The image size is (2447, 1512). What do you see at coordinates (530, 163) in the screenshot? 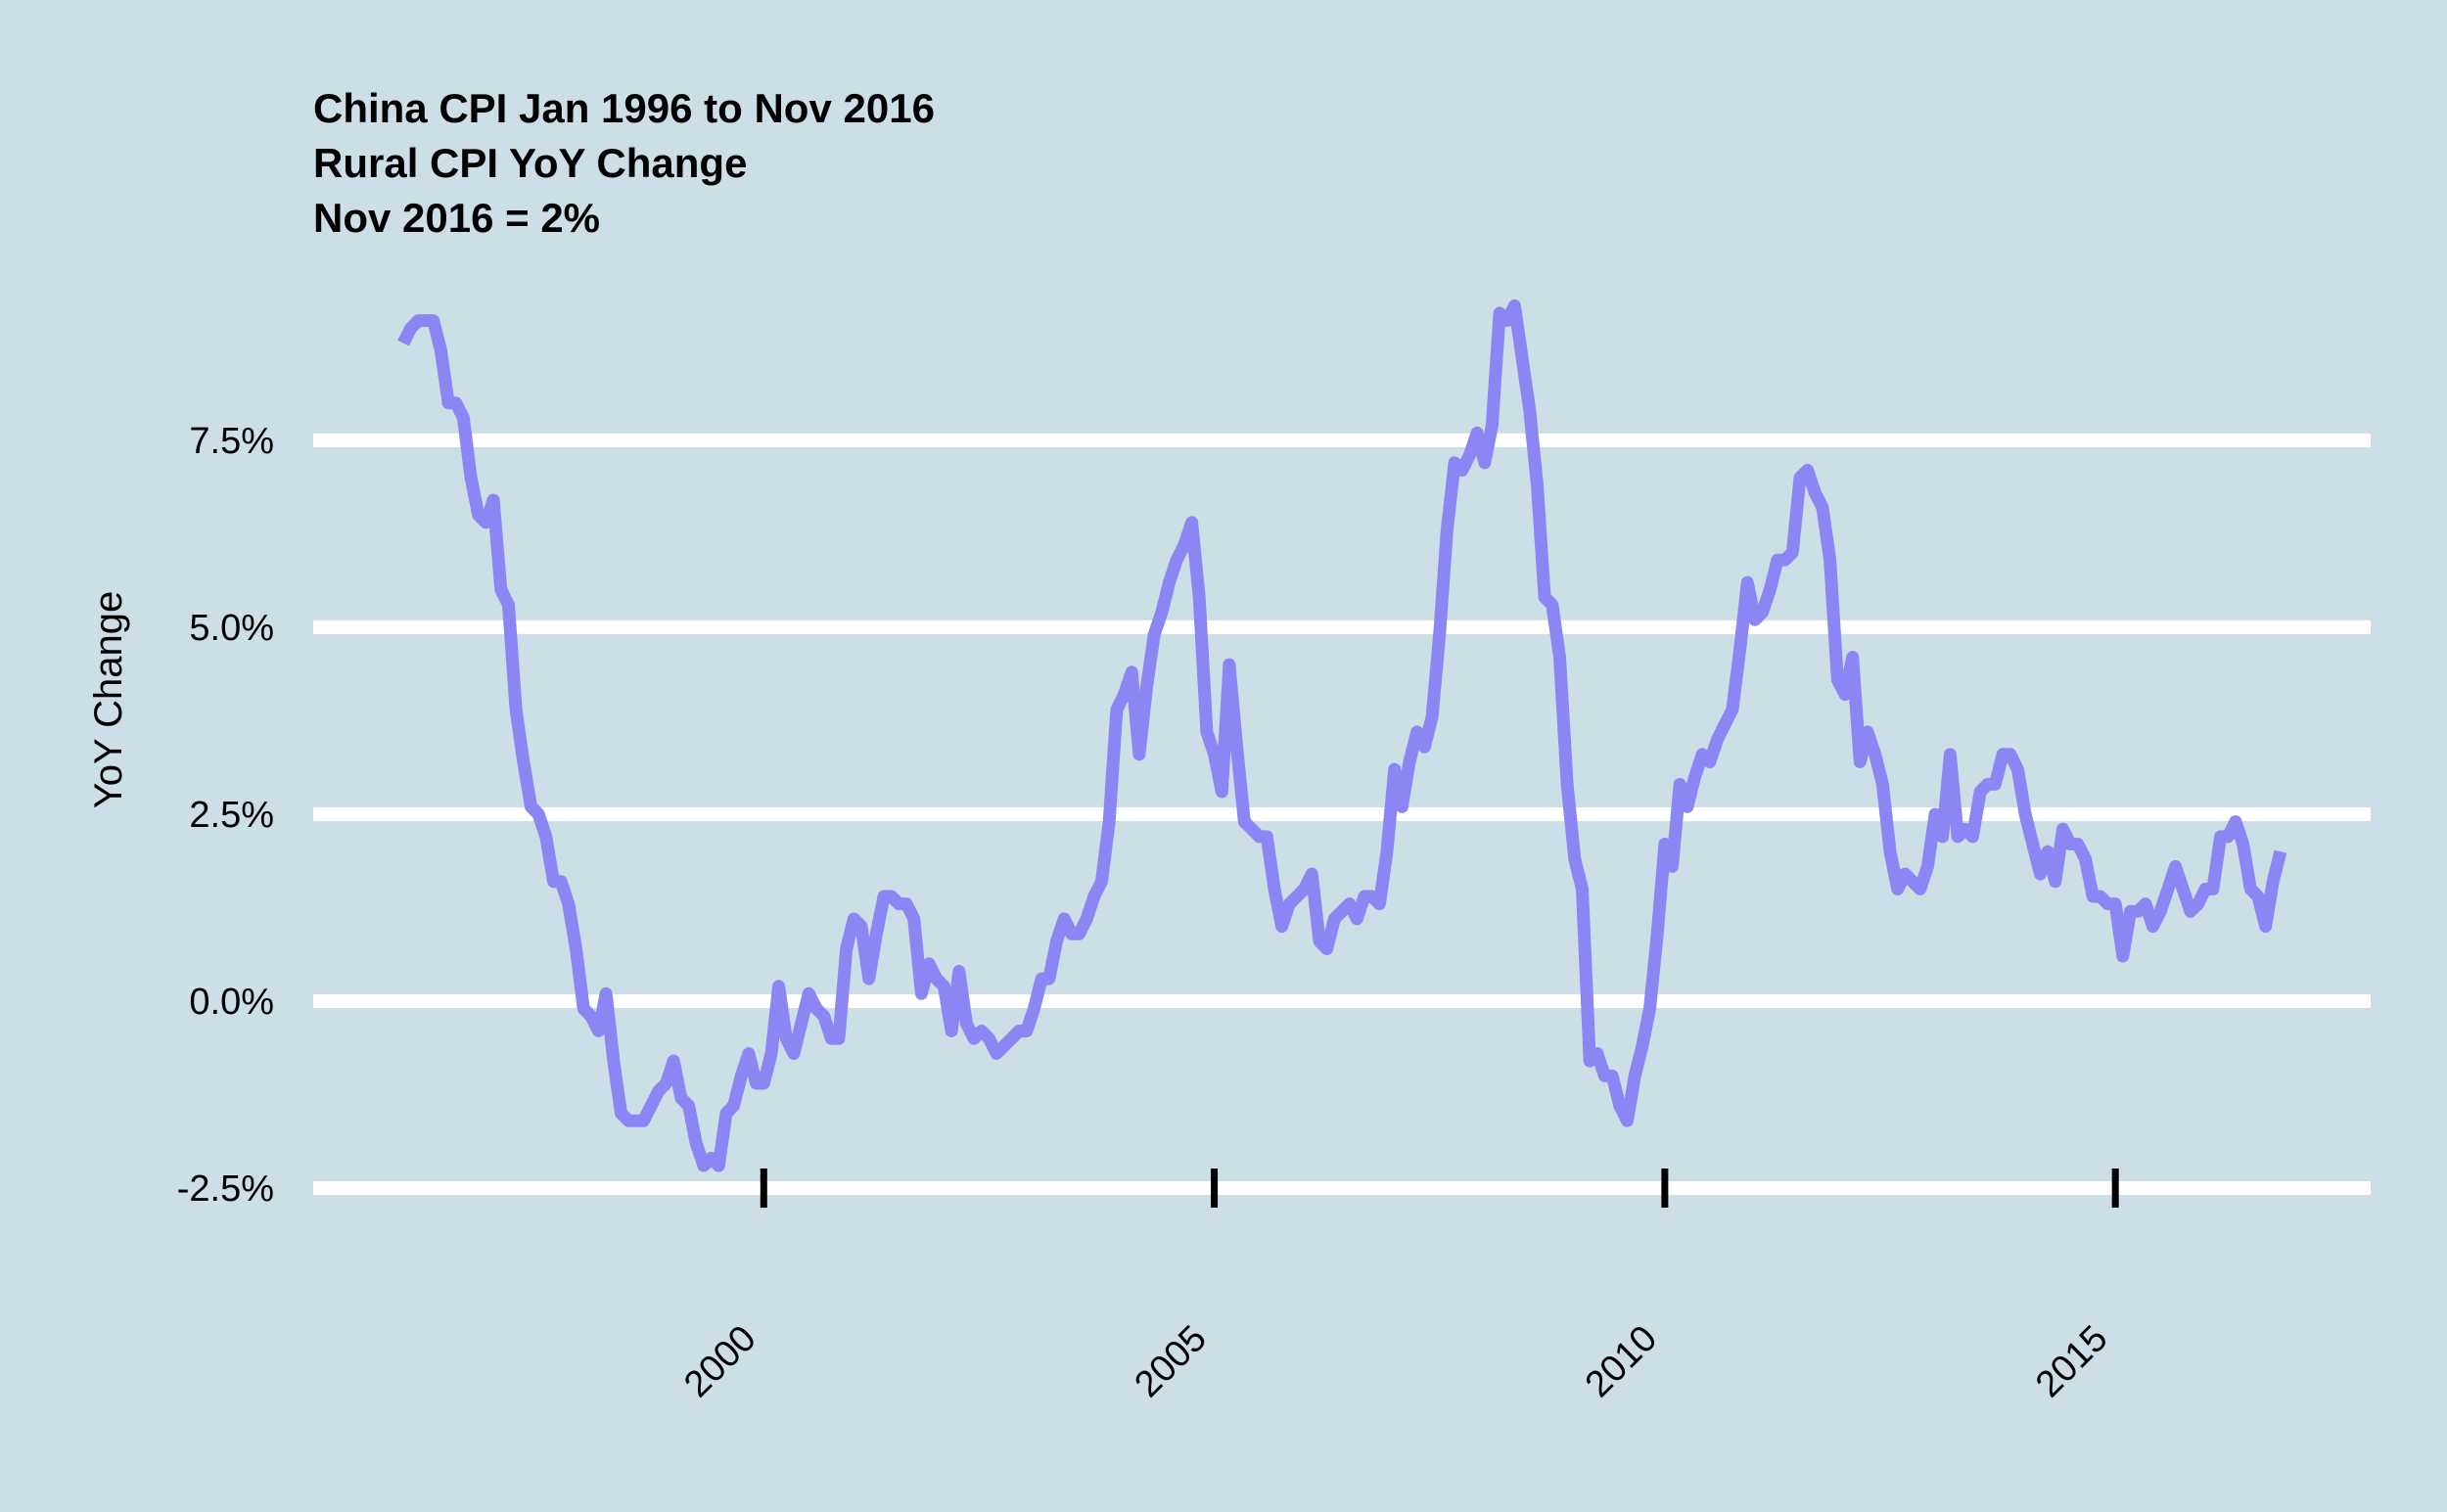
I see `title-line-2: Rural CPI YoY Change` at bounding box center [530, 163].